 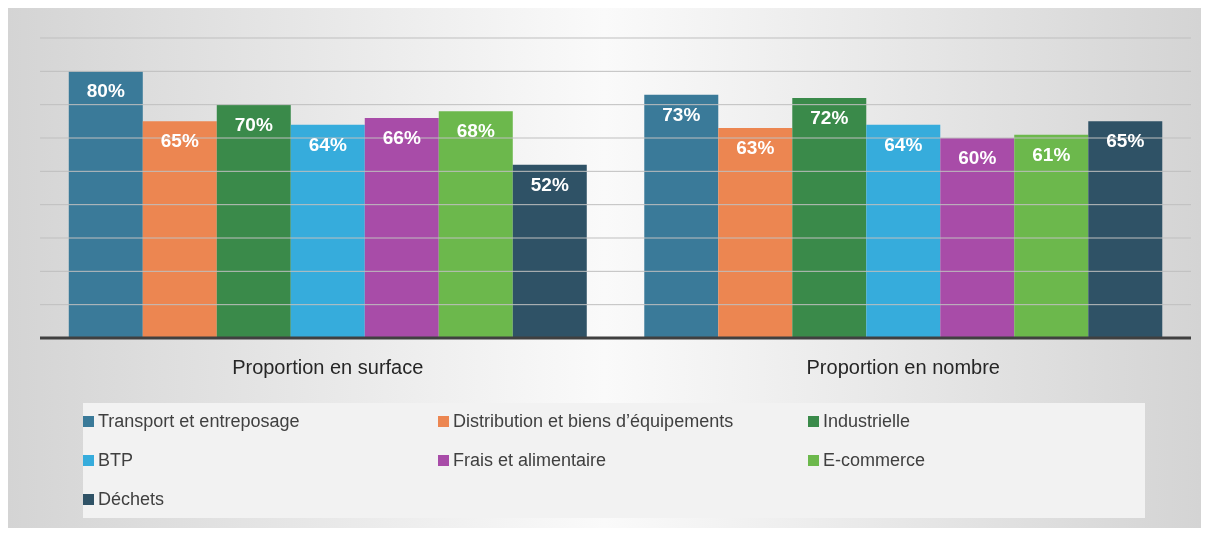 What do you see at coordinates (253, 124) in the screenshot?
I see `data-label: 70%` at bounding box center [253, 124].